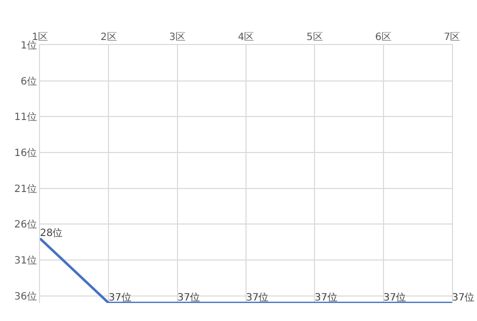 This screenshot has width=477, height=321. I want to click on y-tick-label: 16位, so click(25, 153).